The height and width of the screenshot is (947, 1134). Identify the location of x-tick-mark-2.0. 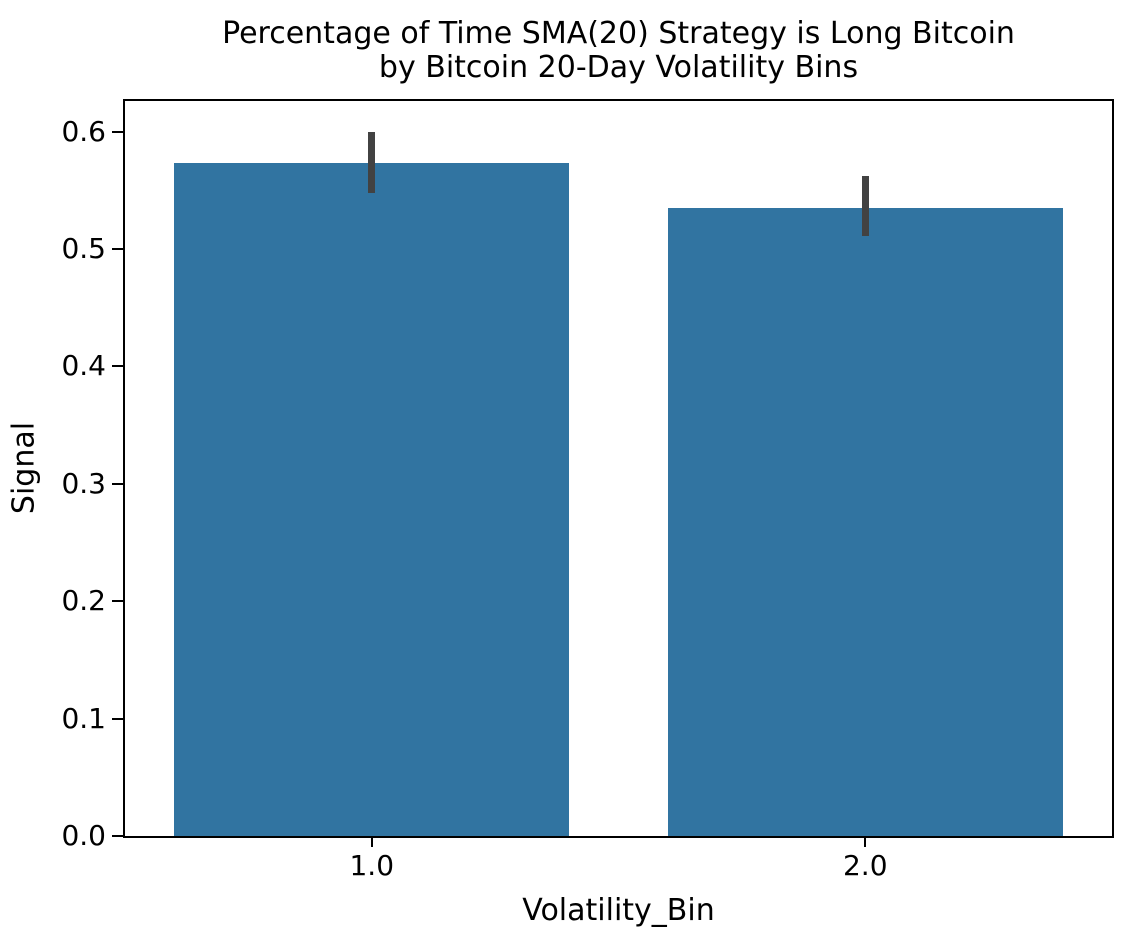
(865, 842).